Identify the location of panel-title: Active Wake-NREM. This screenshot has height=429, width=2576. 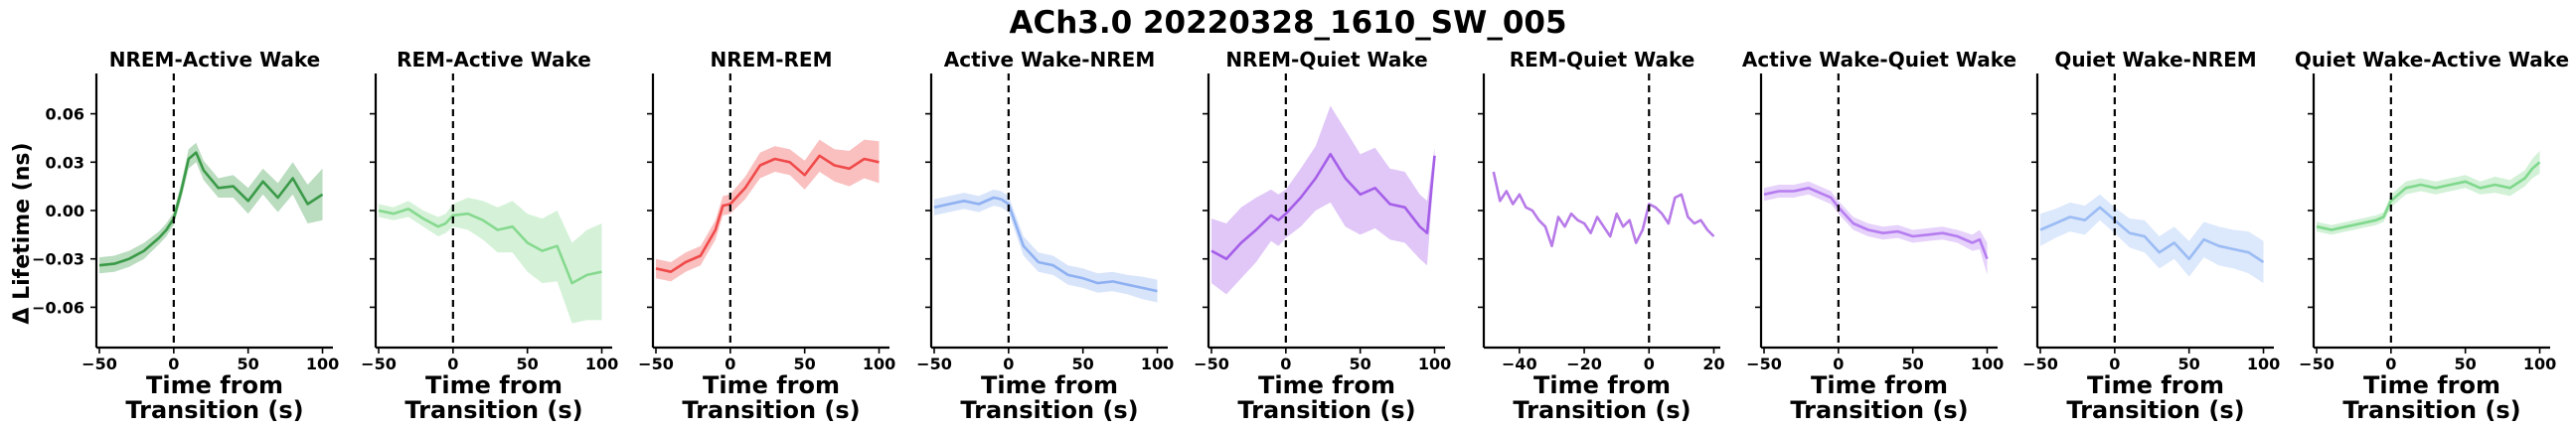
(1050, 60).